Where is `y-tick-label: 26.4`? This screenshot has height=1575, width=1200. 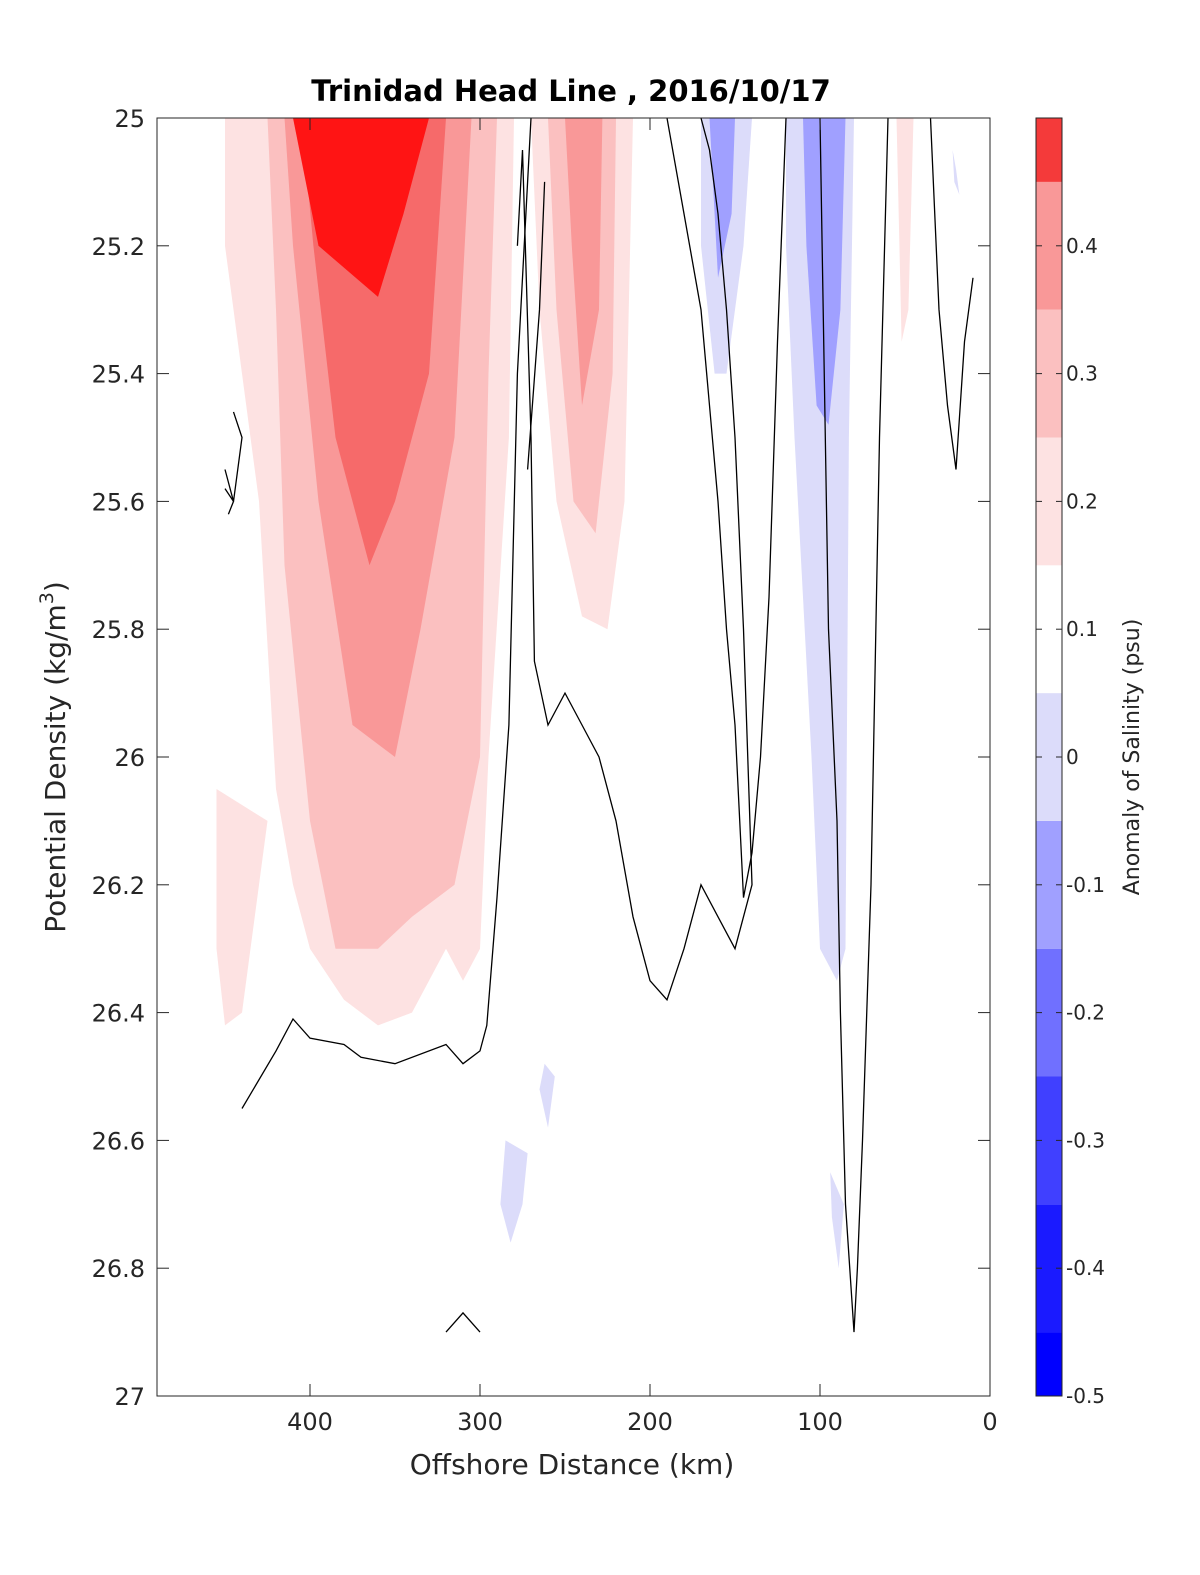 y-tick-label: 26.4 is located at coordinates (118, 1014).